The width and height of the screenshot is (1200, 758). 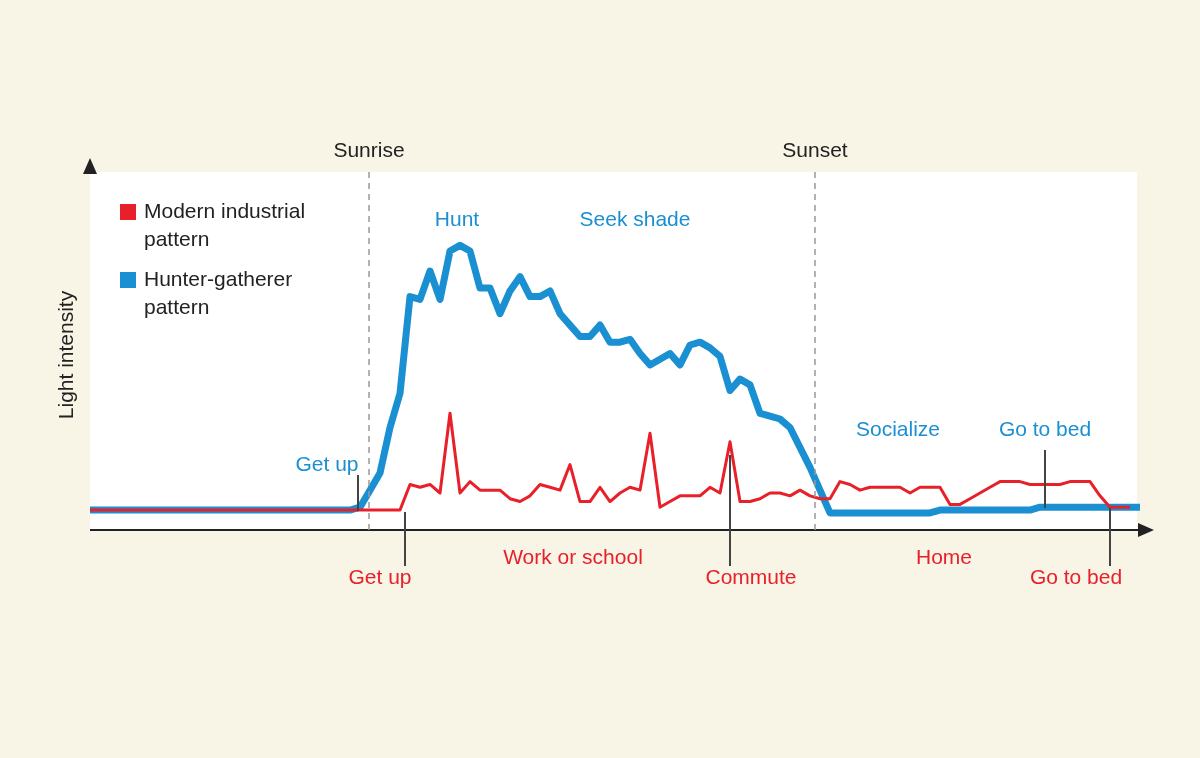 What do you see at coordinates (635, 219) in the screenshot?
I see `text: Seek shade` at bounding box center [635, 219].